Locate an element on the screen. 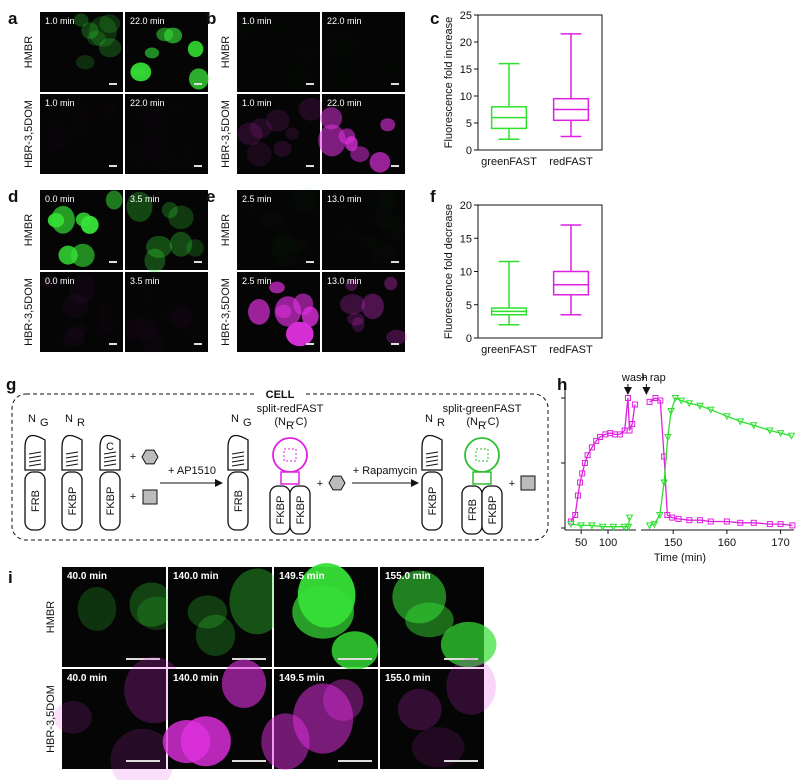  fragment-sub: R is located at coordinates (441, 423).